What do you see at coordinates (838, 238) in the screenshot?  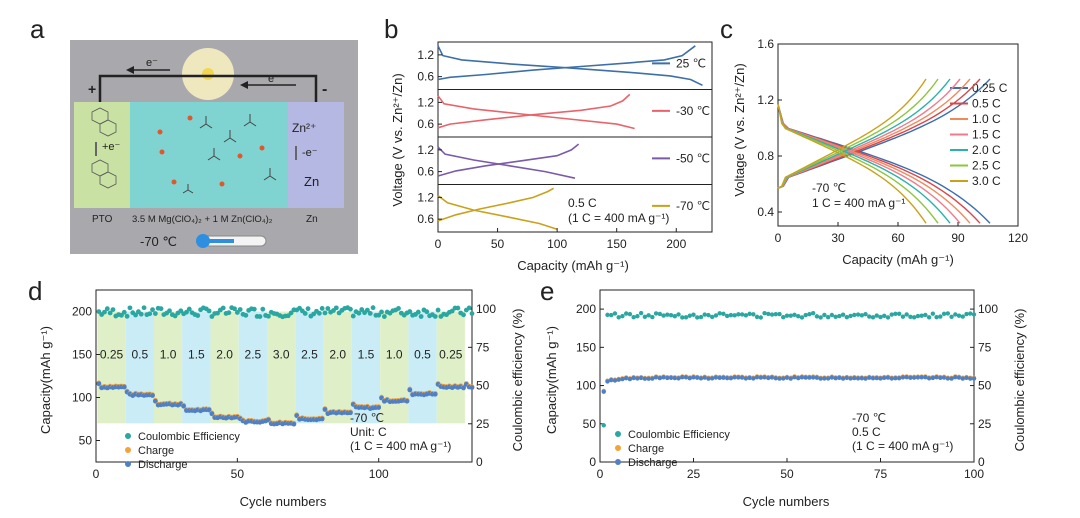 I see `c-xtick-label: 30` at bounding box center [838, 238].